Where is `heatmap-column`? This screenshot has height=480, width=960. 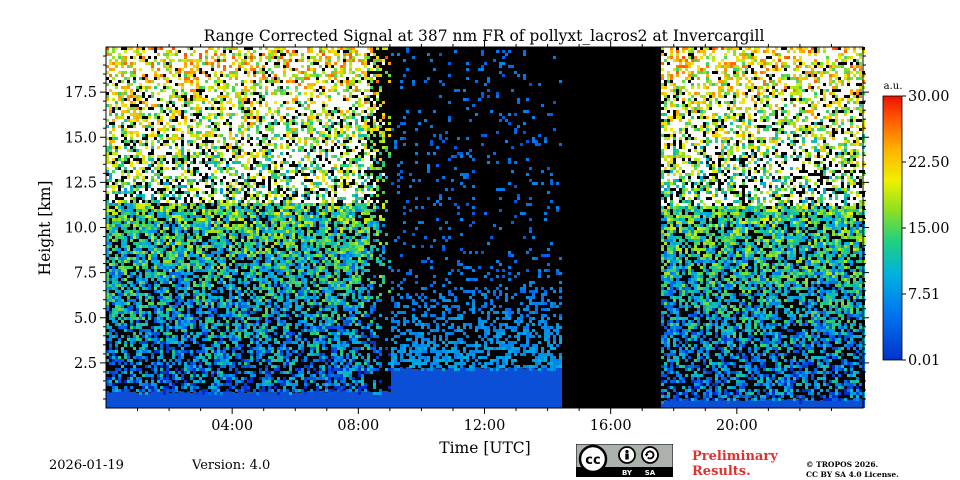 heatmap-column is located at coordinates (113, 227).